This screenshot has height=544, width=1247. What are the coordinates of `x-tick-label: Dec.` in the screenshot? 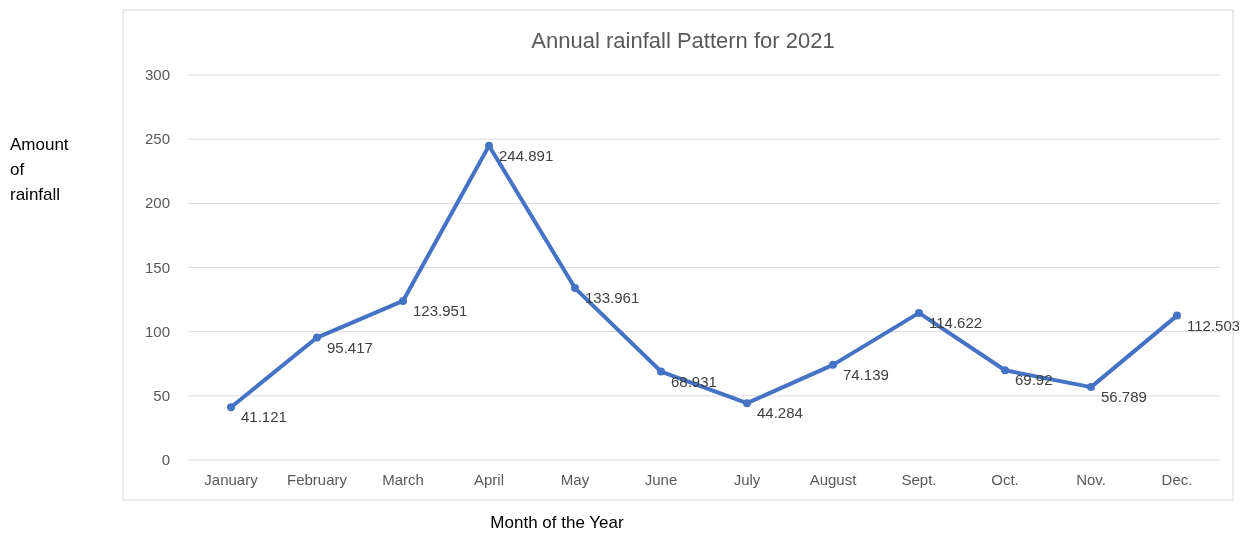 It's located at (1177, 479).